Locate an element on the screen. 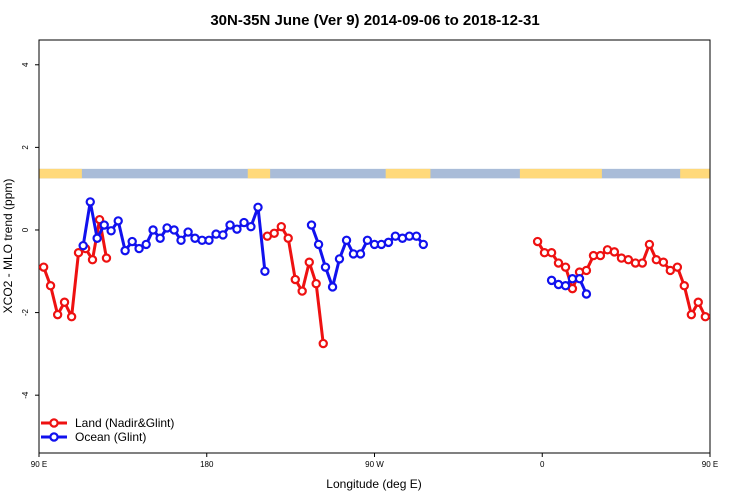 The height and width of the screenshot is (500, 750). x-tick-label-2: 90 W is located at coordinates (374, 464).